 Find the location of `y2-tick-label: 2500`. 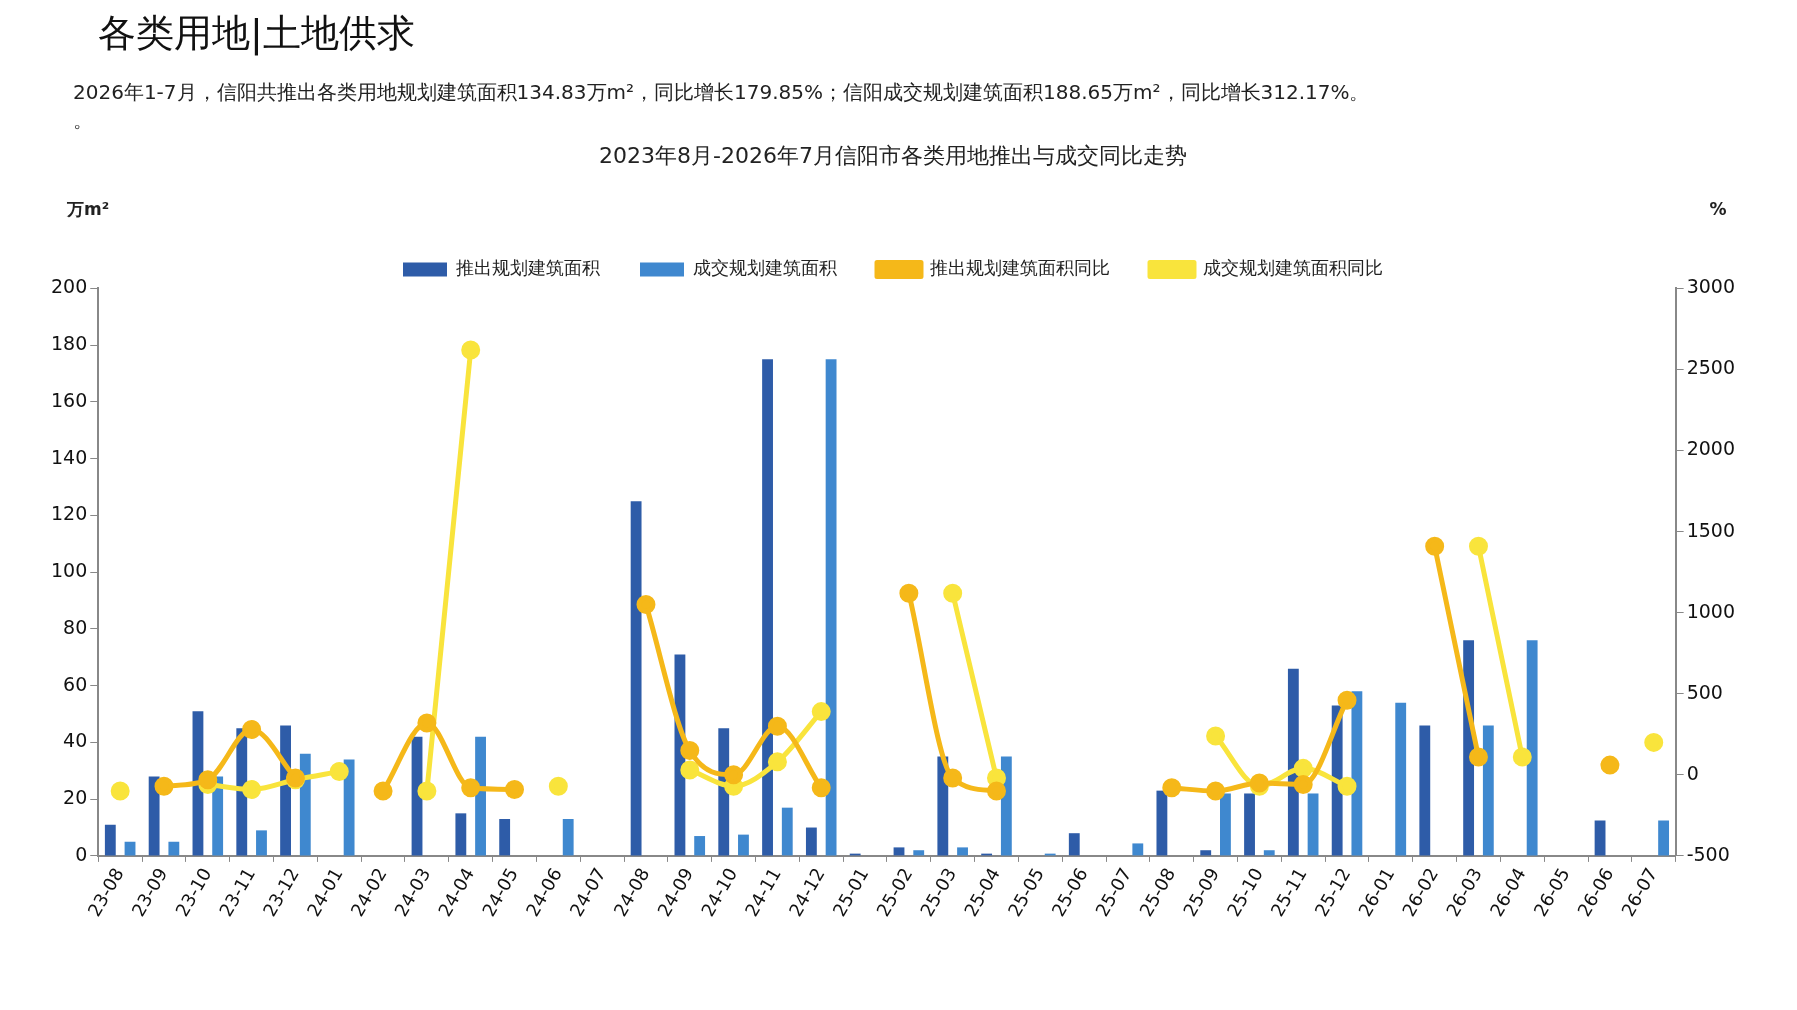

y2-tick-label: 2500 is located at coordinates (1711, 367).